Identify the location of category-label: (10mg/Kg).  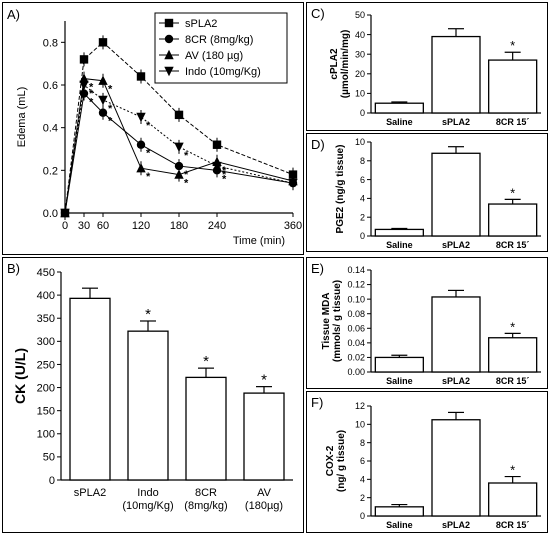
(147, 506).